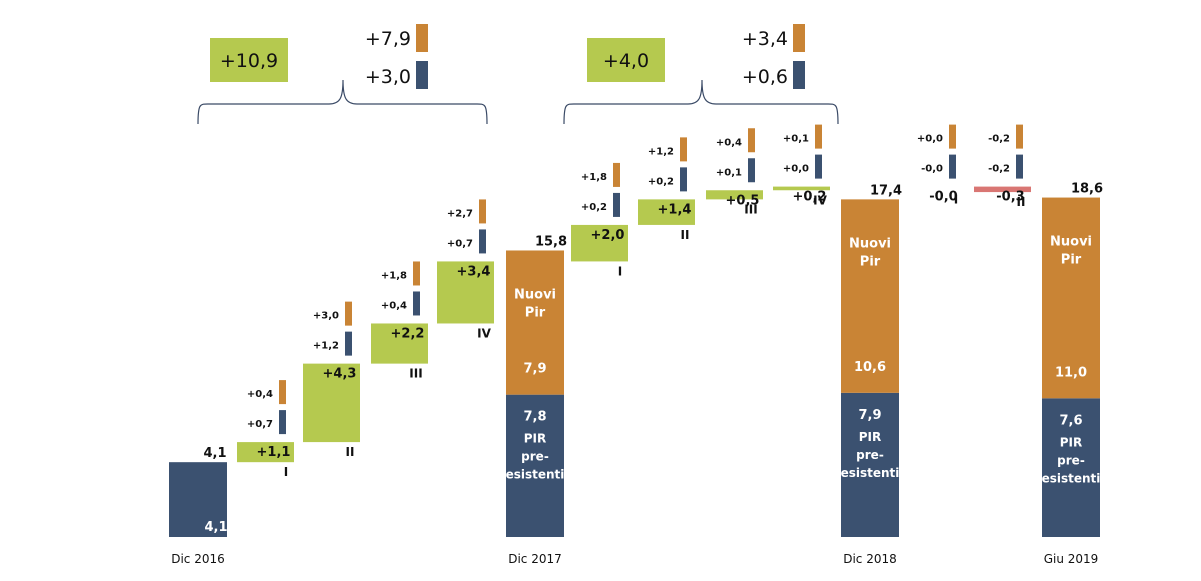 The width and height of the screenshot is (1201, 581). What do you see at coordinates (394, 305) in the screenshot?
I see `pre-existing-change-label: +0,4` at bounding box center [394, 305].